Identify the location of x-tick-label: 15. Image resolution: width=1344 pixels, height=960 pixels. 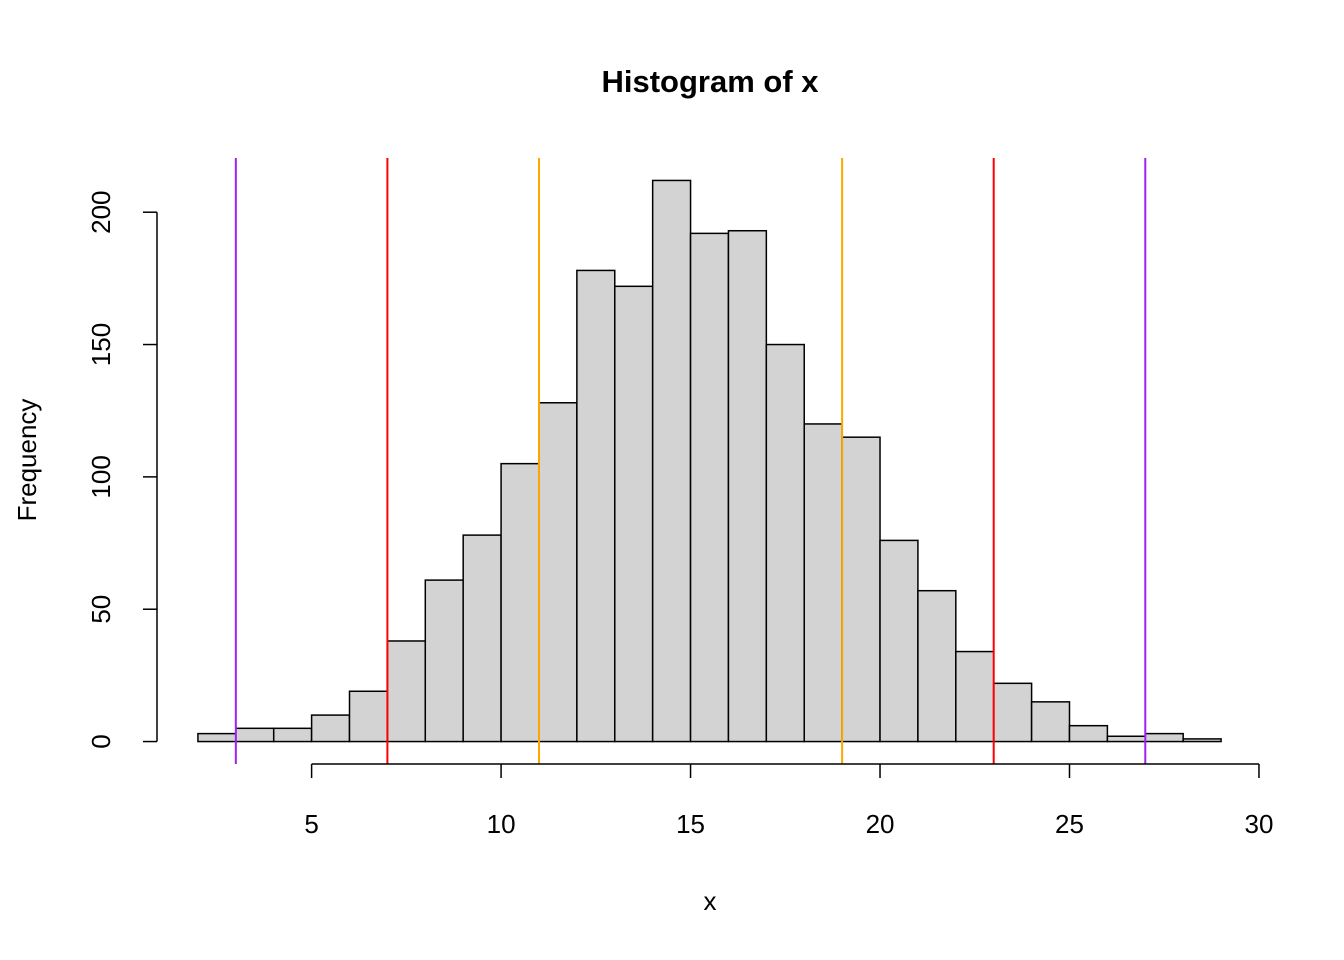
(690, 824).